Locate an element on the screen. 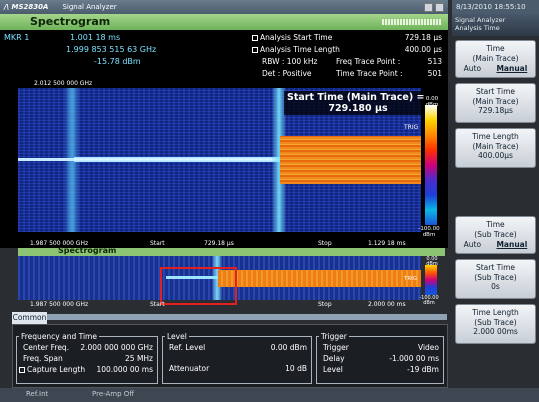 The image size is (539, 402). center-freq-label: Center Freq. is located at coordinates (46, 347).